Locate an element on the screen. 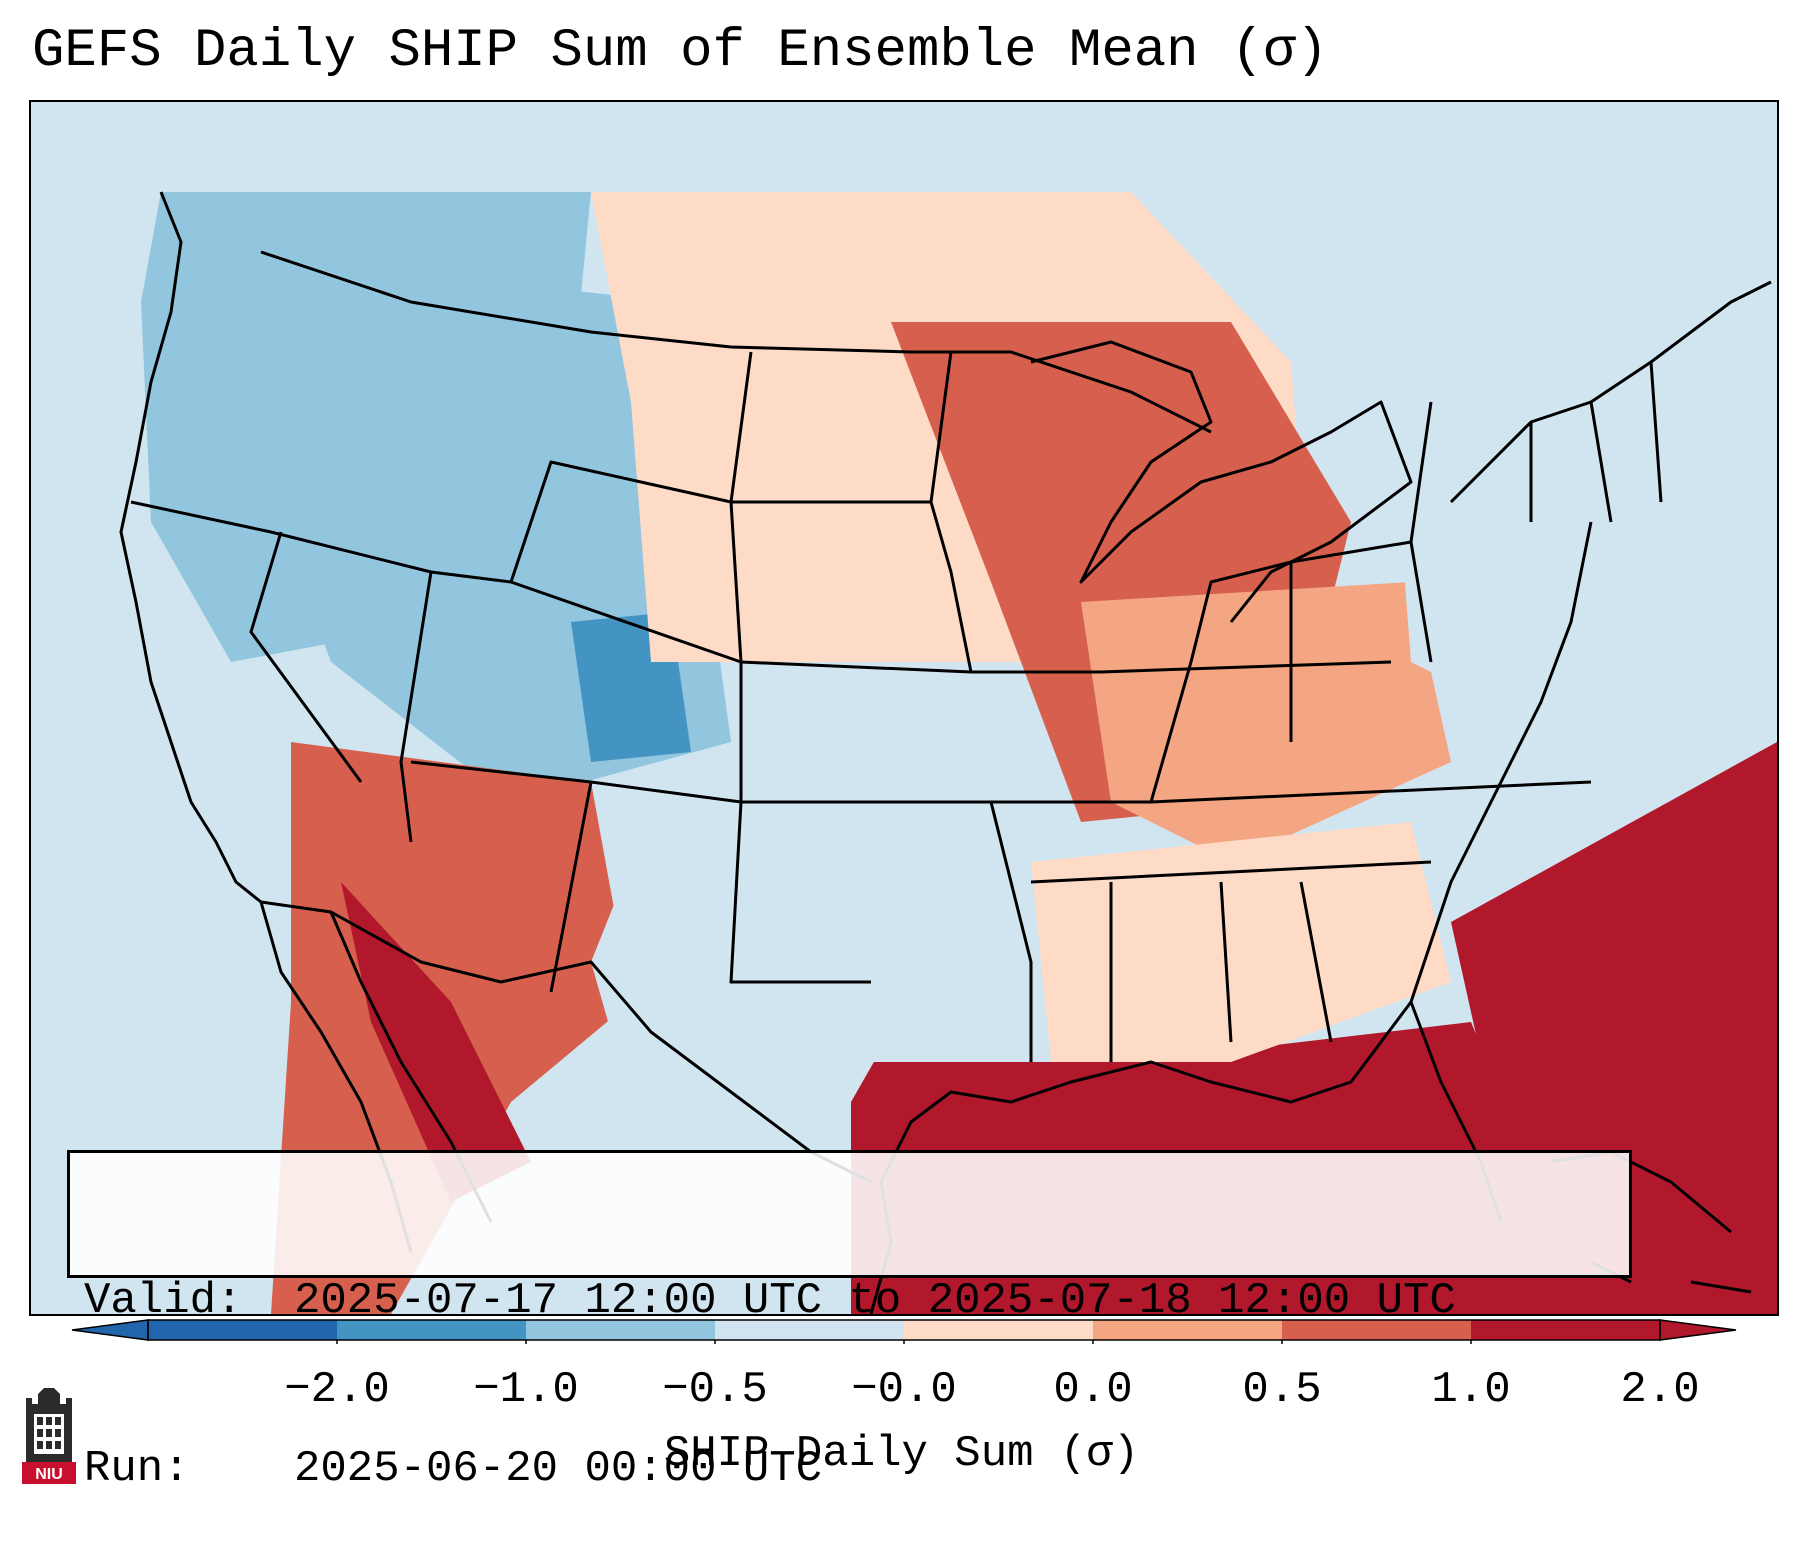 This screenshot has height=1553, width=1803. run-label: Run: is located at coordinates (137, 1469).